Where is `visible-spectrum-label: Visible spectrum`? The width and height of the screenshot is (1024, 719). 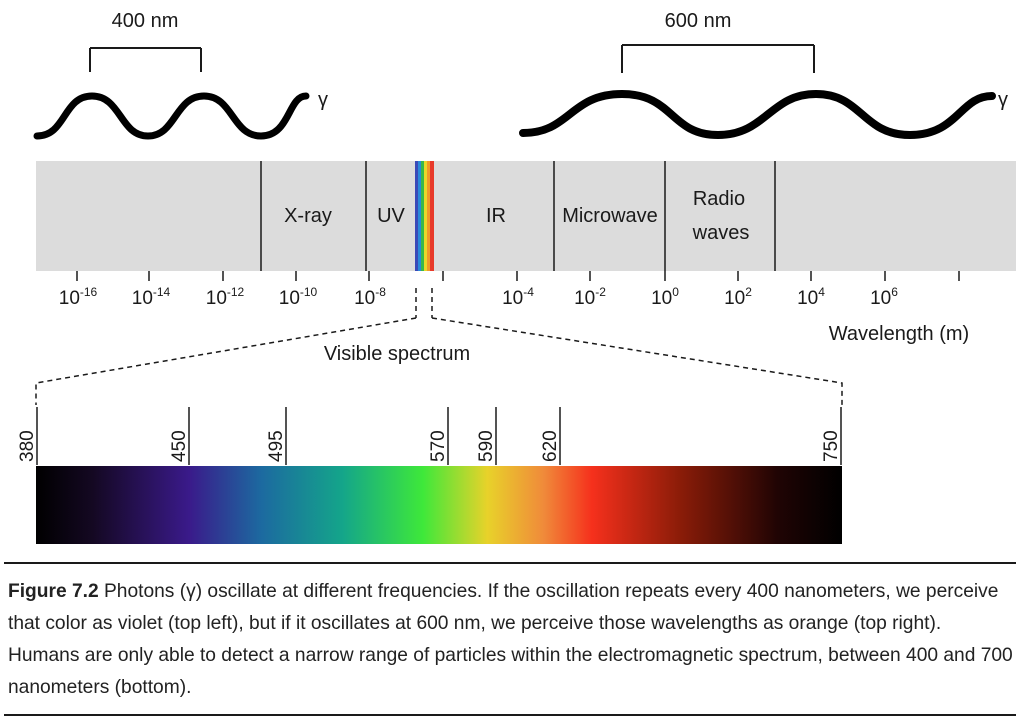 visible-spectrum-label: Visible spectrum is located at coordinates (397, 354).